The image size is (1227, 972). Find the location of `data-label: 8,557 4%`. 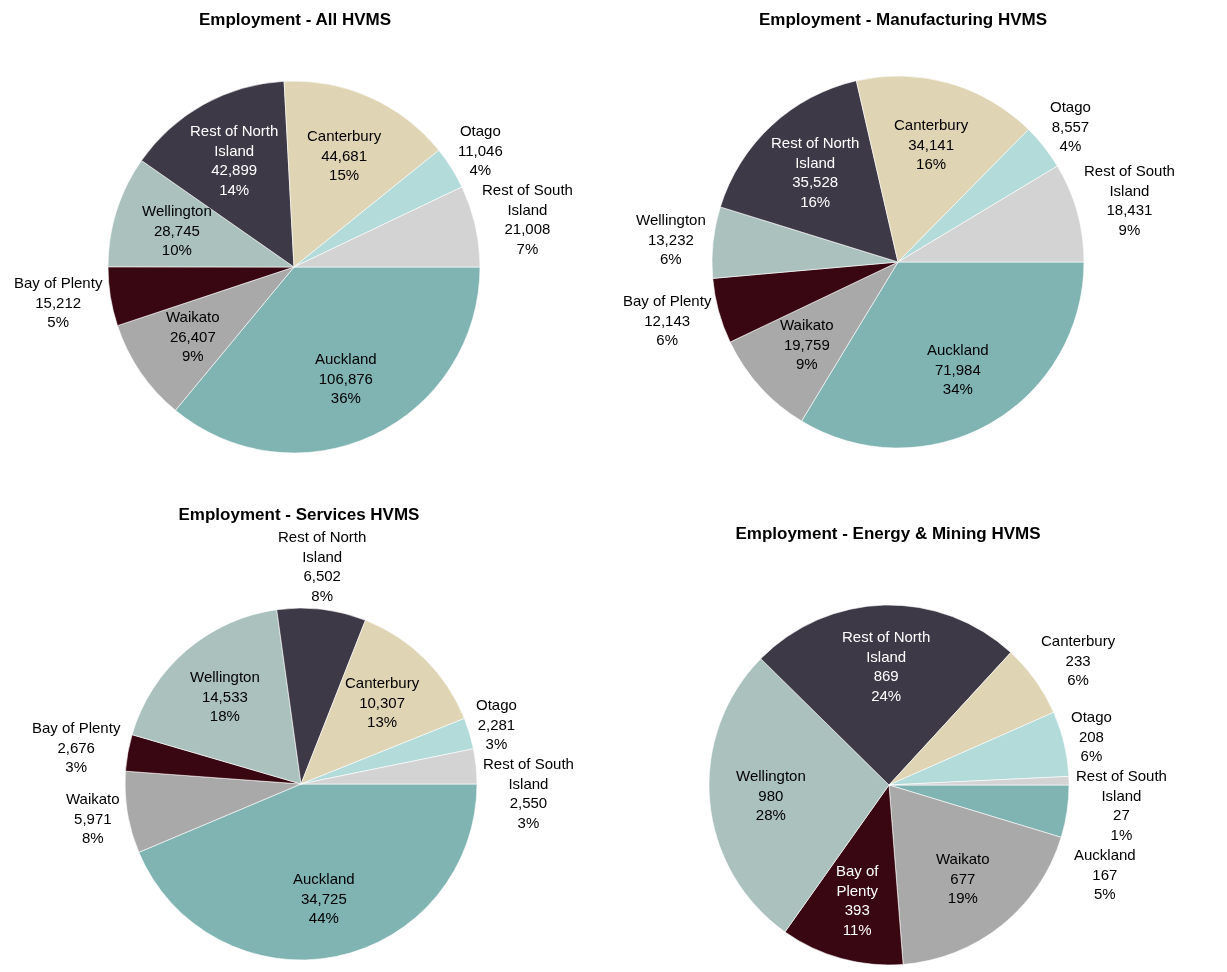

data-label: 8,557 4% is located at coordinates (1070, 135).